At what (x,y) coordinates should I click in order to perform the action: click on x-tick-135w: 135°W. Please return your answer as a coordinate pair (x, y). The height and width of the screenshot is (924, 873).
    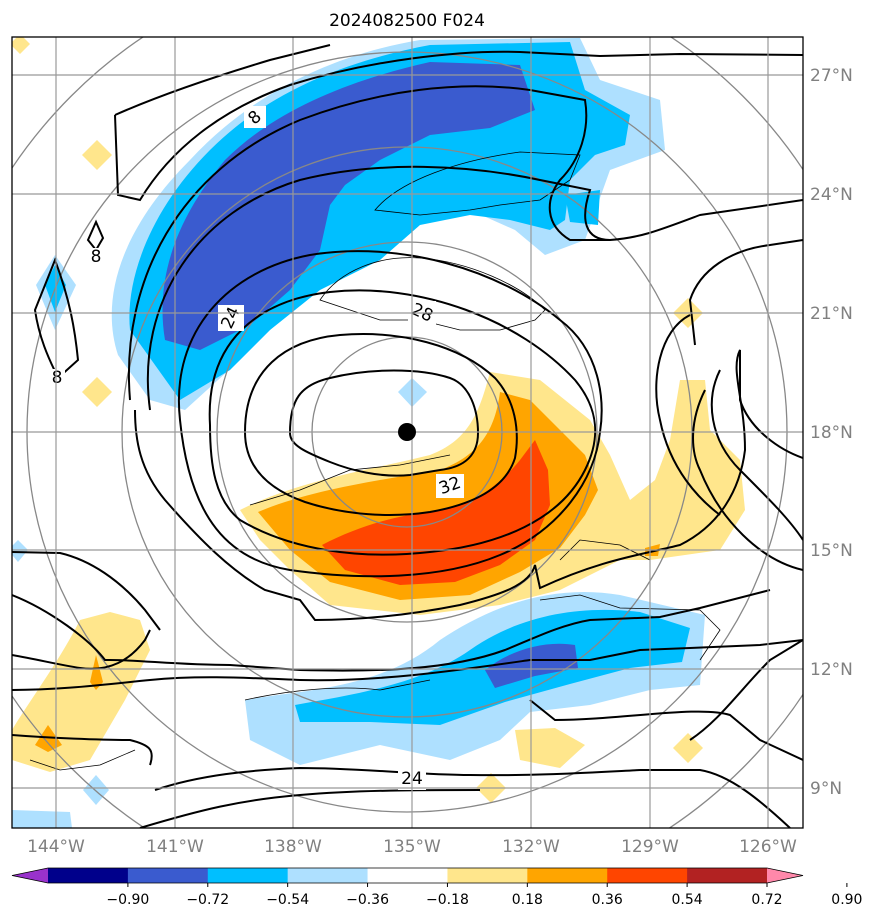
    Looking at the image, I should click on (412, 847).